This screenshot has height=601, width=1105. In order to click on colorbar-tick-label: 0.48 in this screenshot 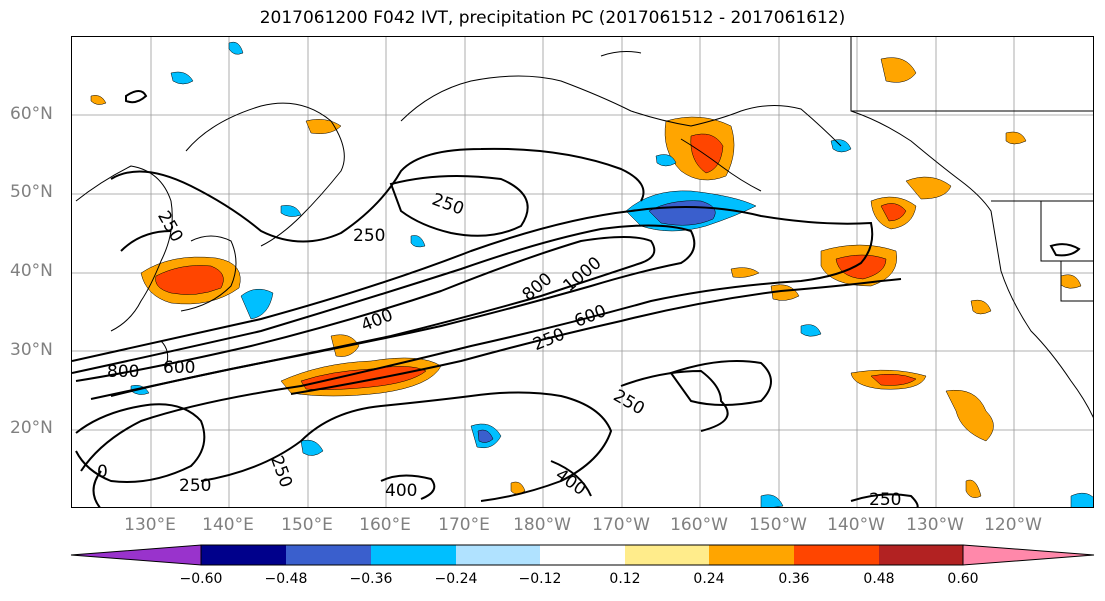, I will do `click(879, 579)`.